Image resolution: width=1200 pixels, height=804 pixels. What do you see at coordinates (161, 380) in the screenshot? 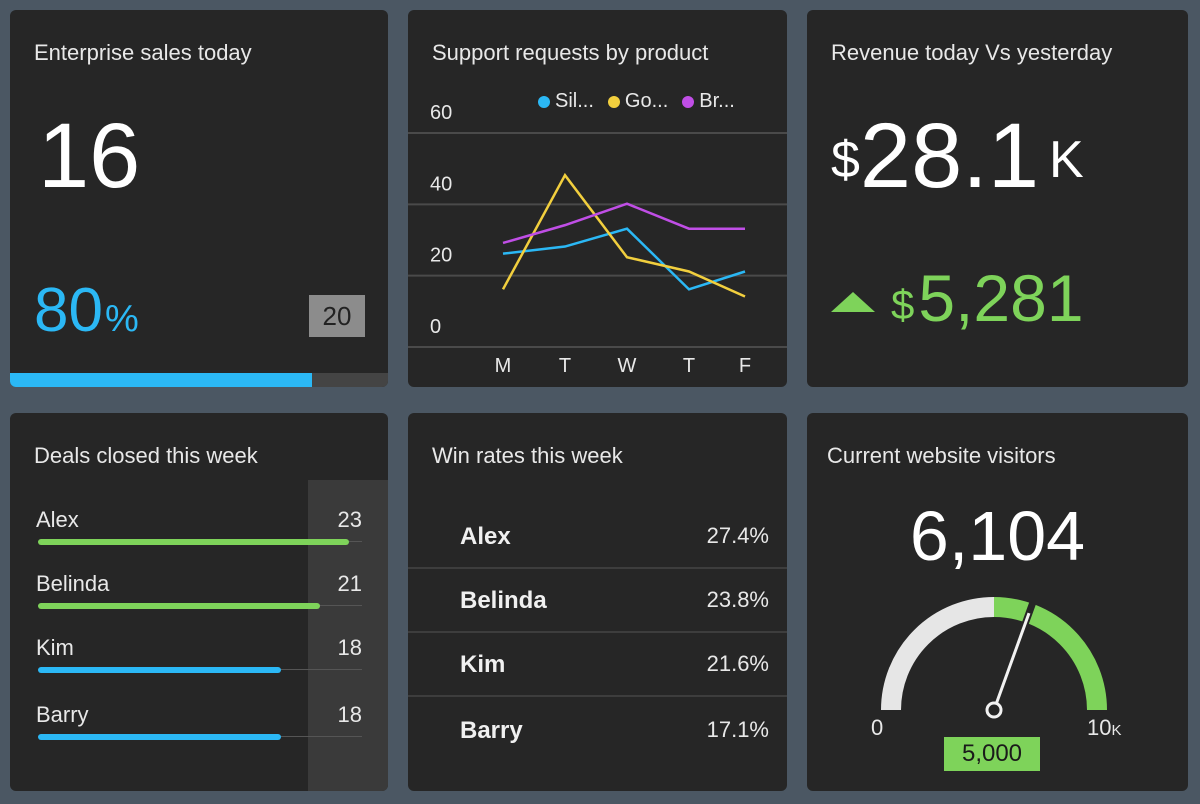
I see `enterprise-sales-progress-fill` at bounding box center [161, 380].